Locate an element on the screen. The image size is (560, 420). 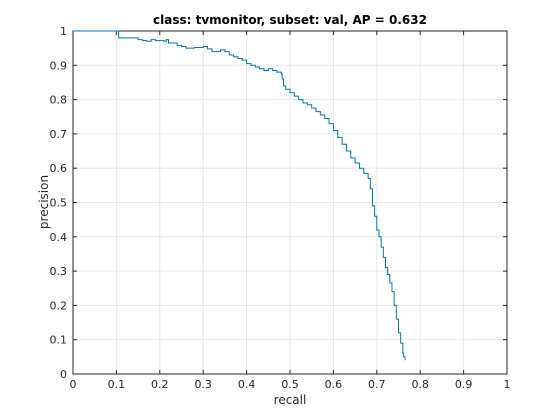
x-tick-label: 0.2 is located at coordinates (160, 384).